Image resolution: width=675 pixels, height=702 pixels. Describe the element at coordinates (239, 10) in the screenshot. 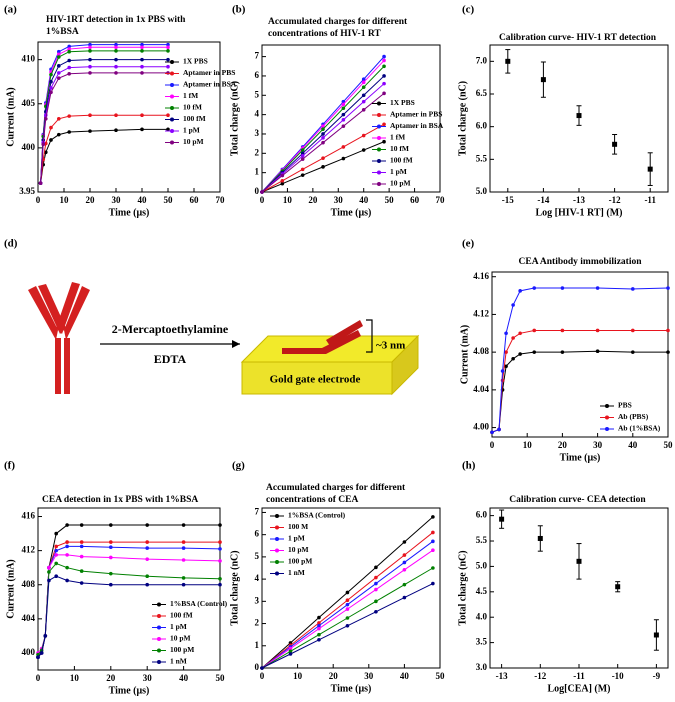

I see `panel-label: (b)` at that location.